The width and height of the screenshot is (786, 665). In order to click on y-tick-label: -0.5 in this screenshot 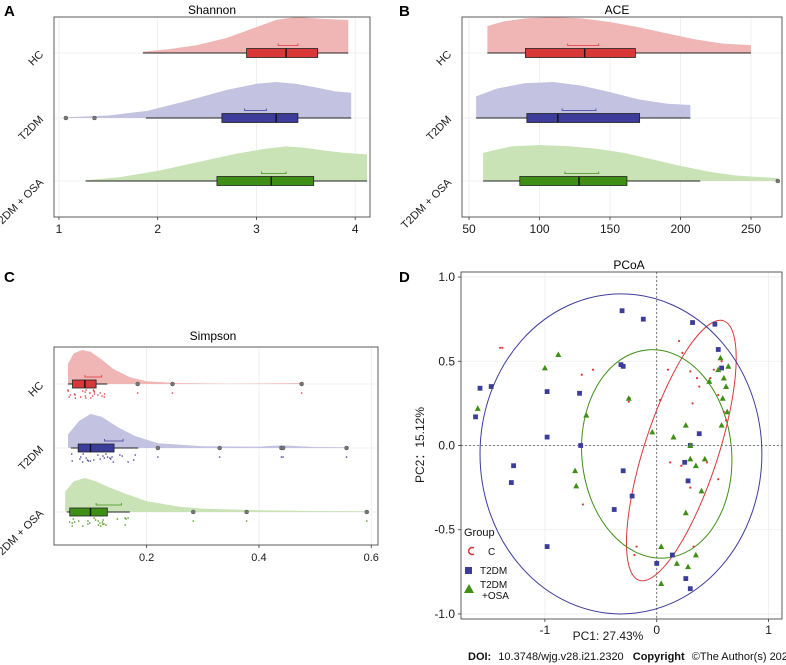, I will do `click(444, 530)`.